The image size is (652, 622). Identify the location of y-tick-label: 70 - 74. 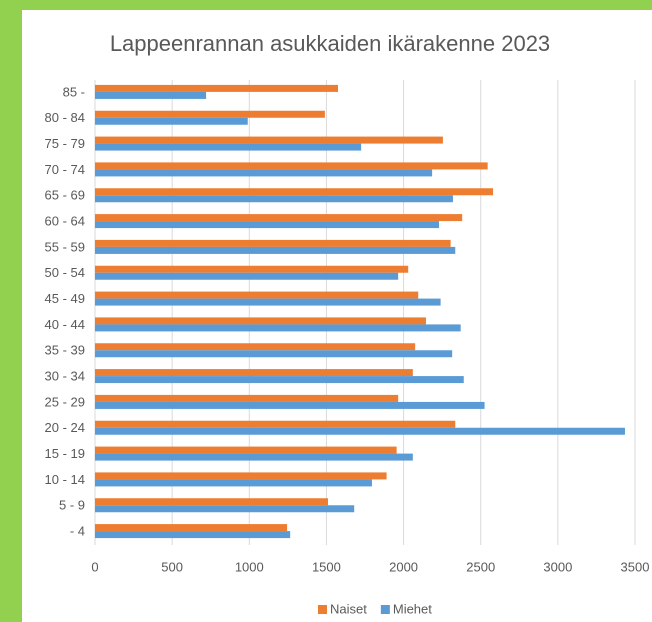
(65, 169).